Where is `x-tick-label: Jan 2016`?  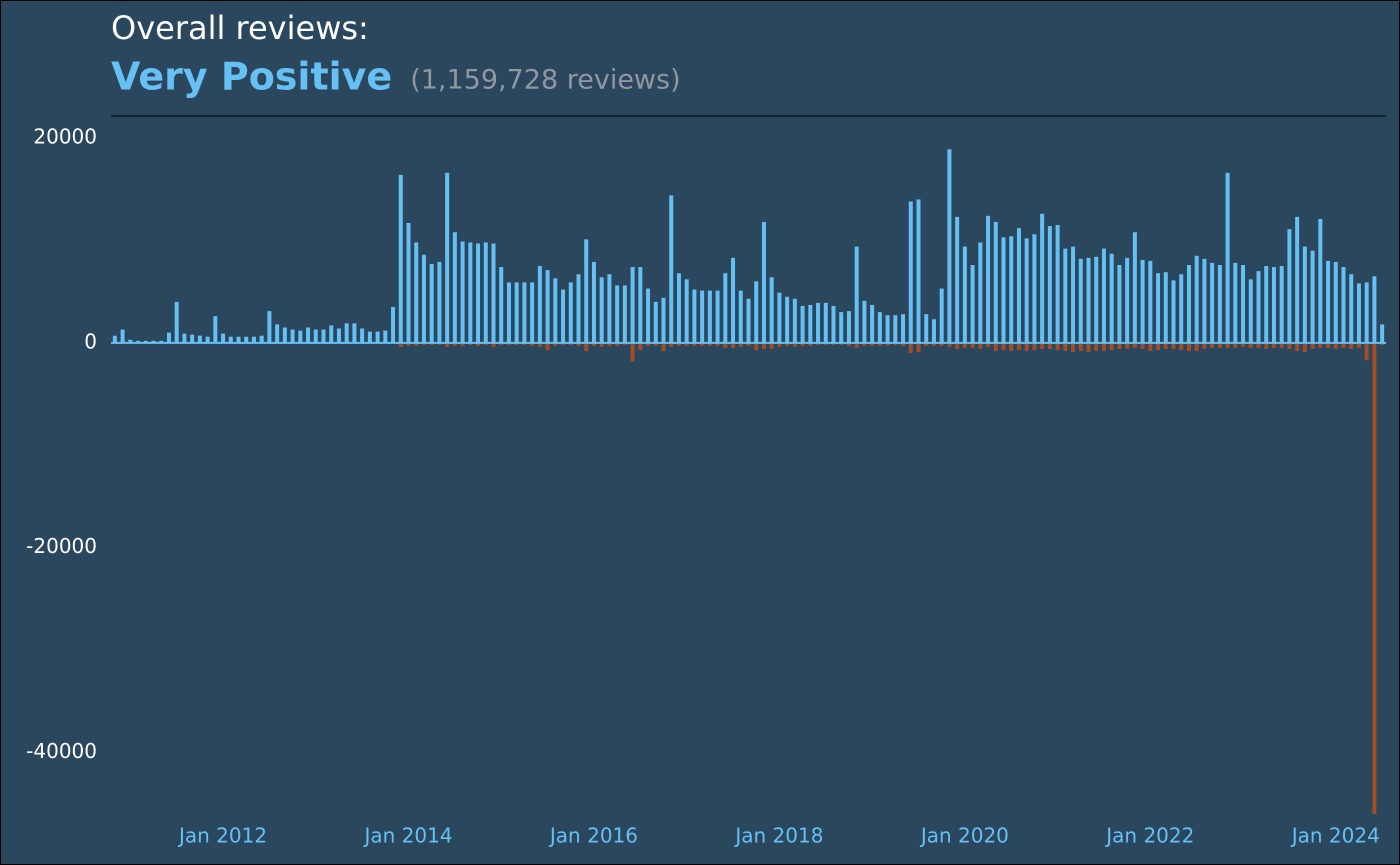 x-tick-label: Jan 2016 is located at coordinates (593, 836).